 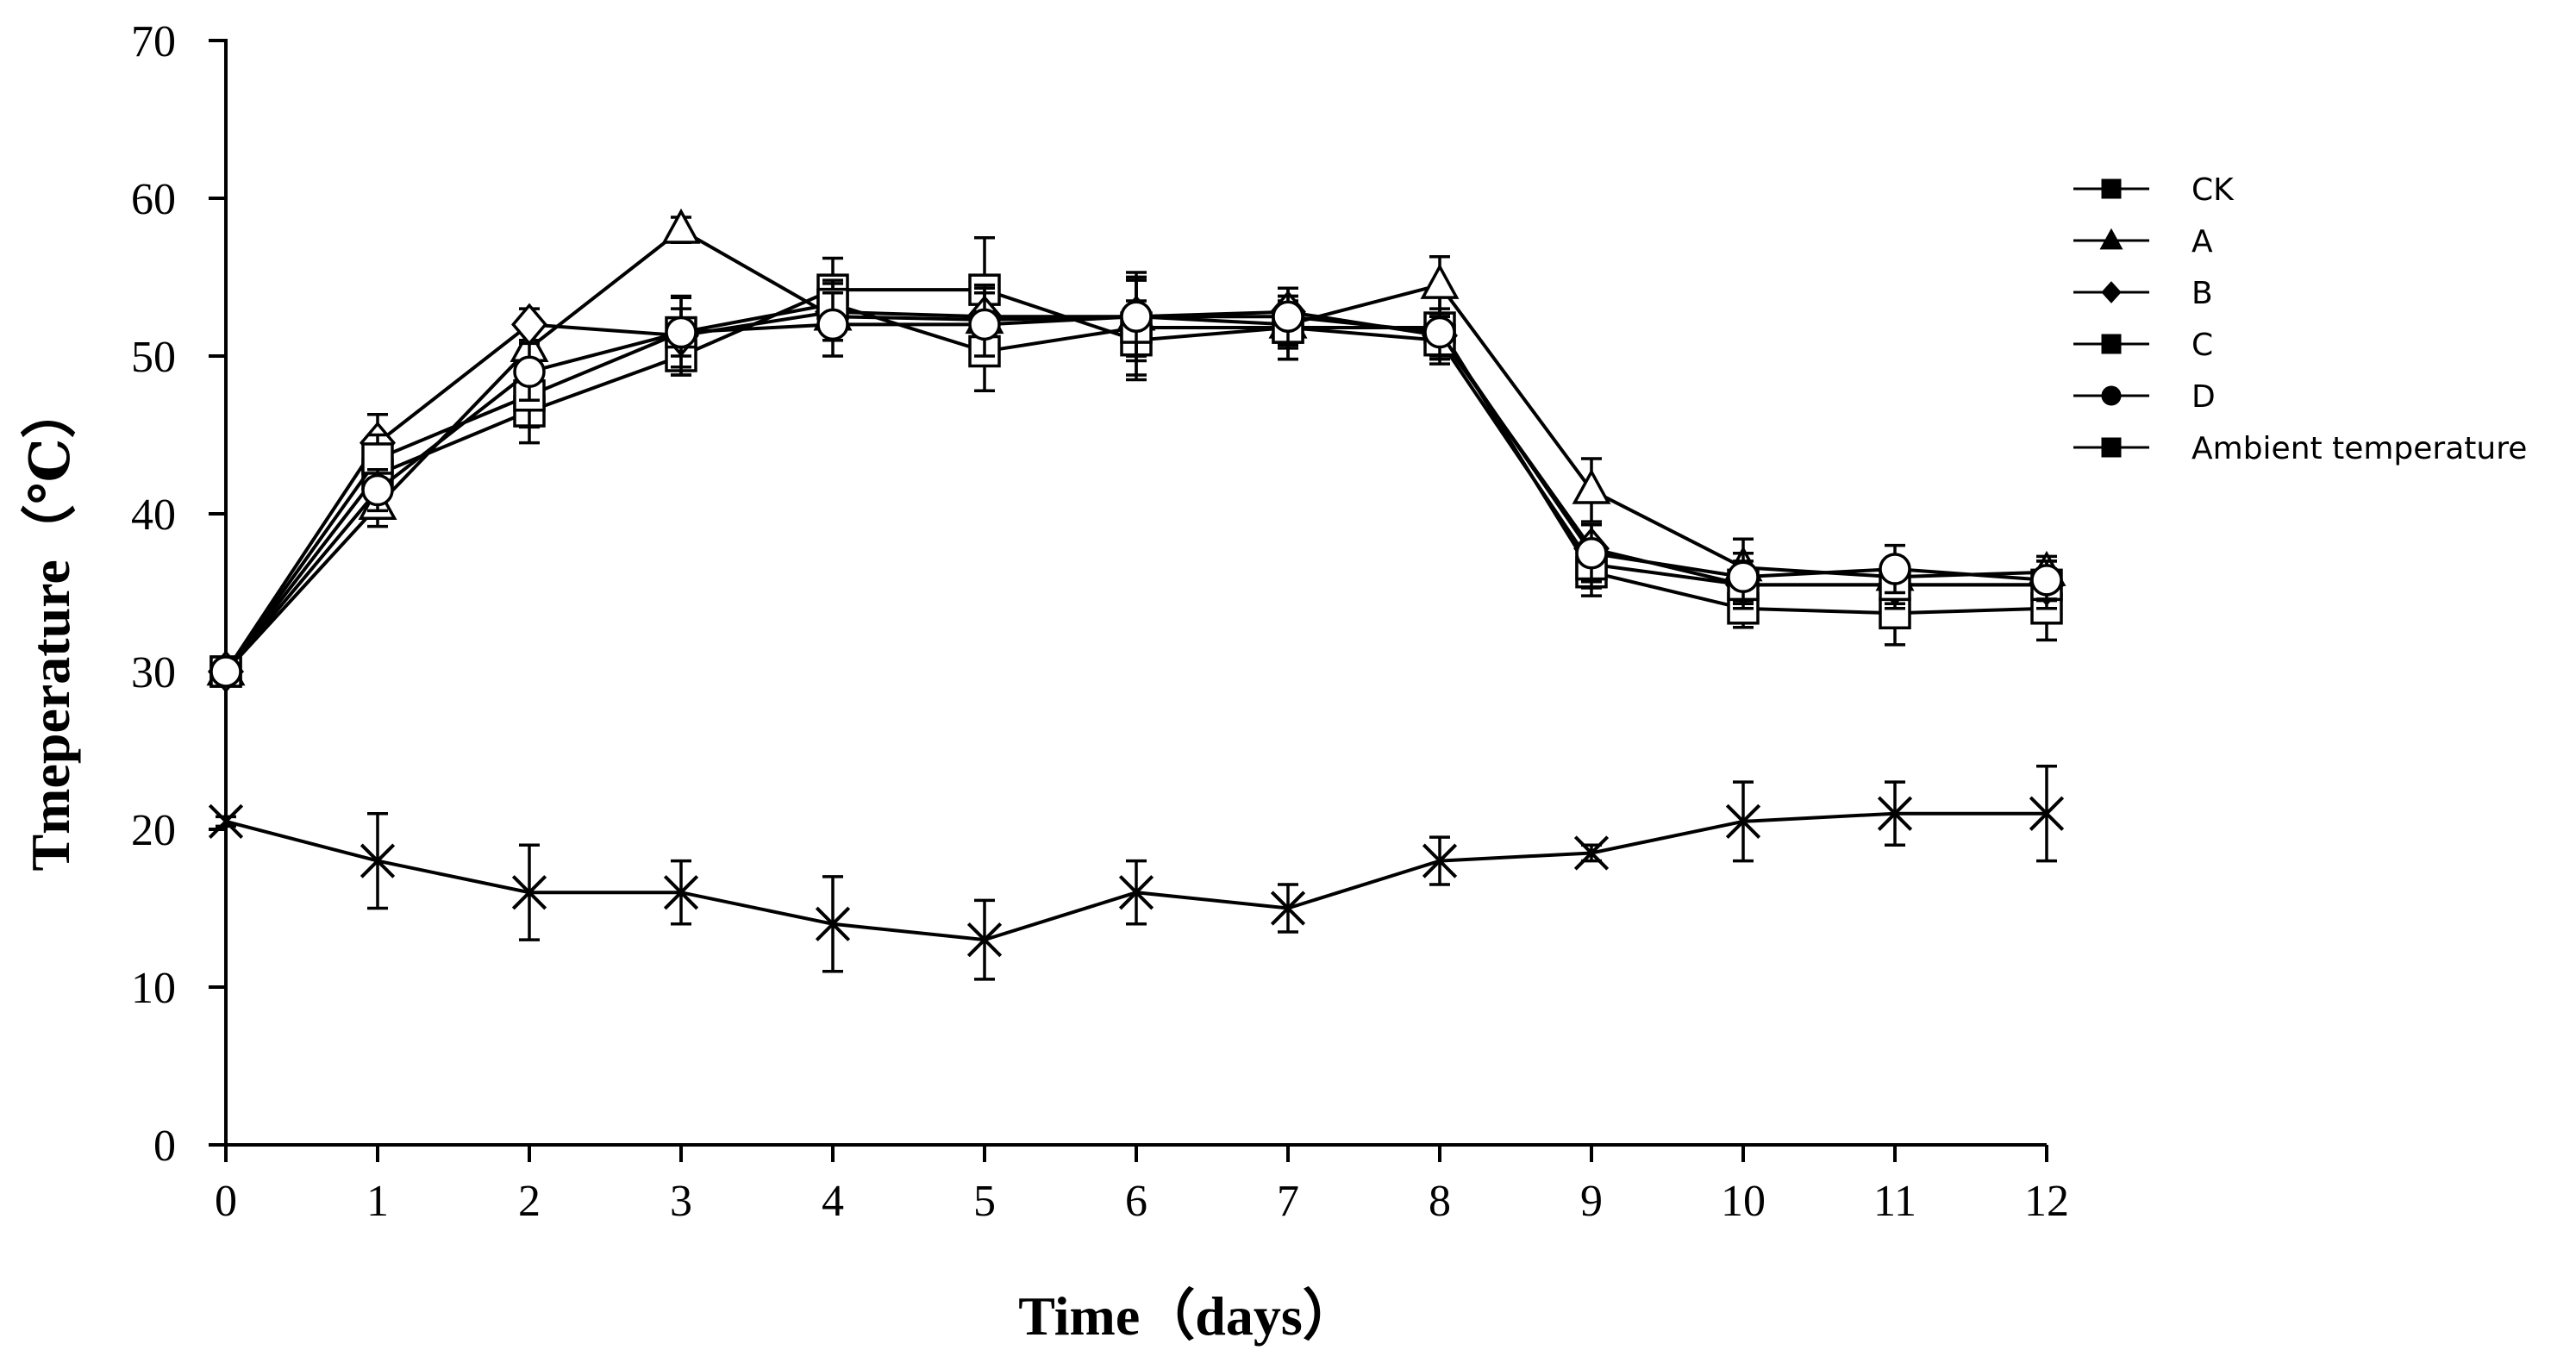 What do you see at coordinates (153, 357) in the screenshot?
I see `y-tick-label: 50` at bounding box center [153, 357].